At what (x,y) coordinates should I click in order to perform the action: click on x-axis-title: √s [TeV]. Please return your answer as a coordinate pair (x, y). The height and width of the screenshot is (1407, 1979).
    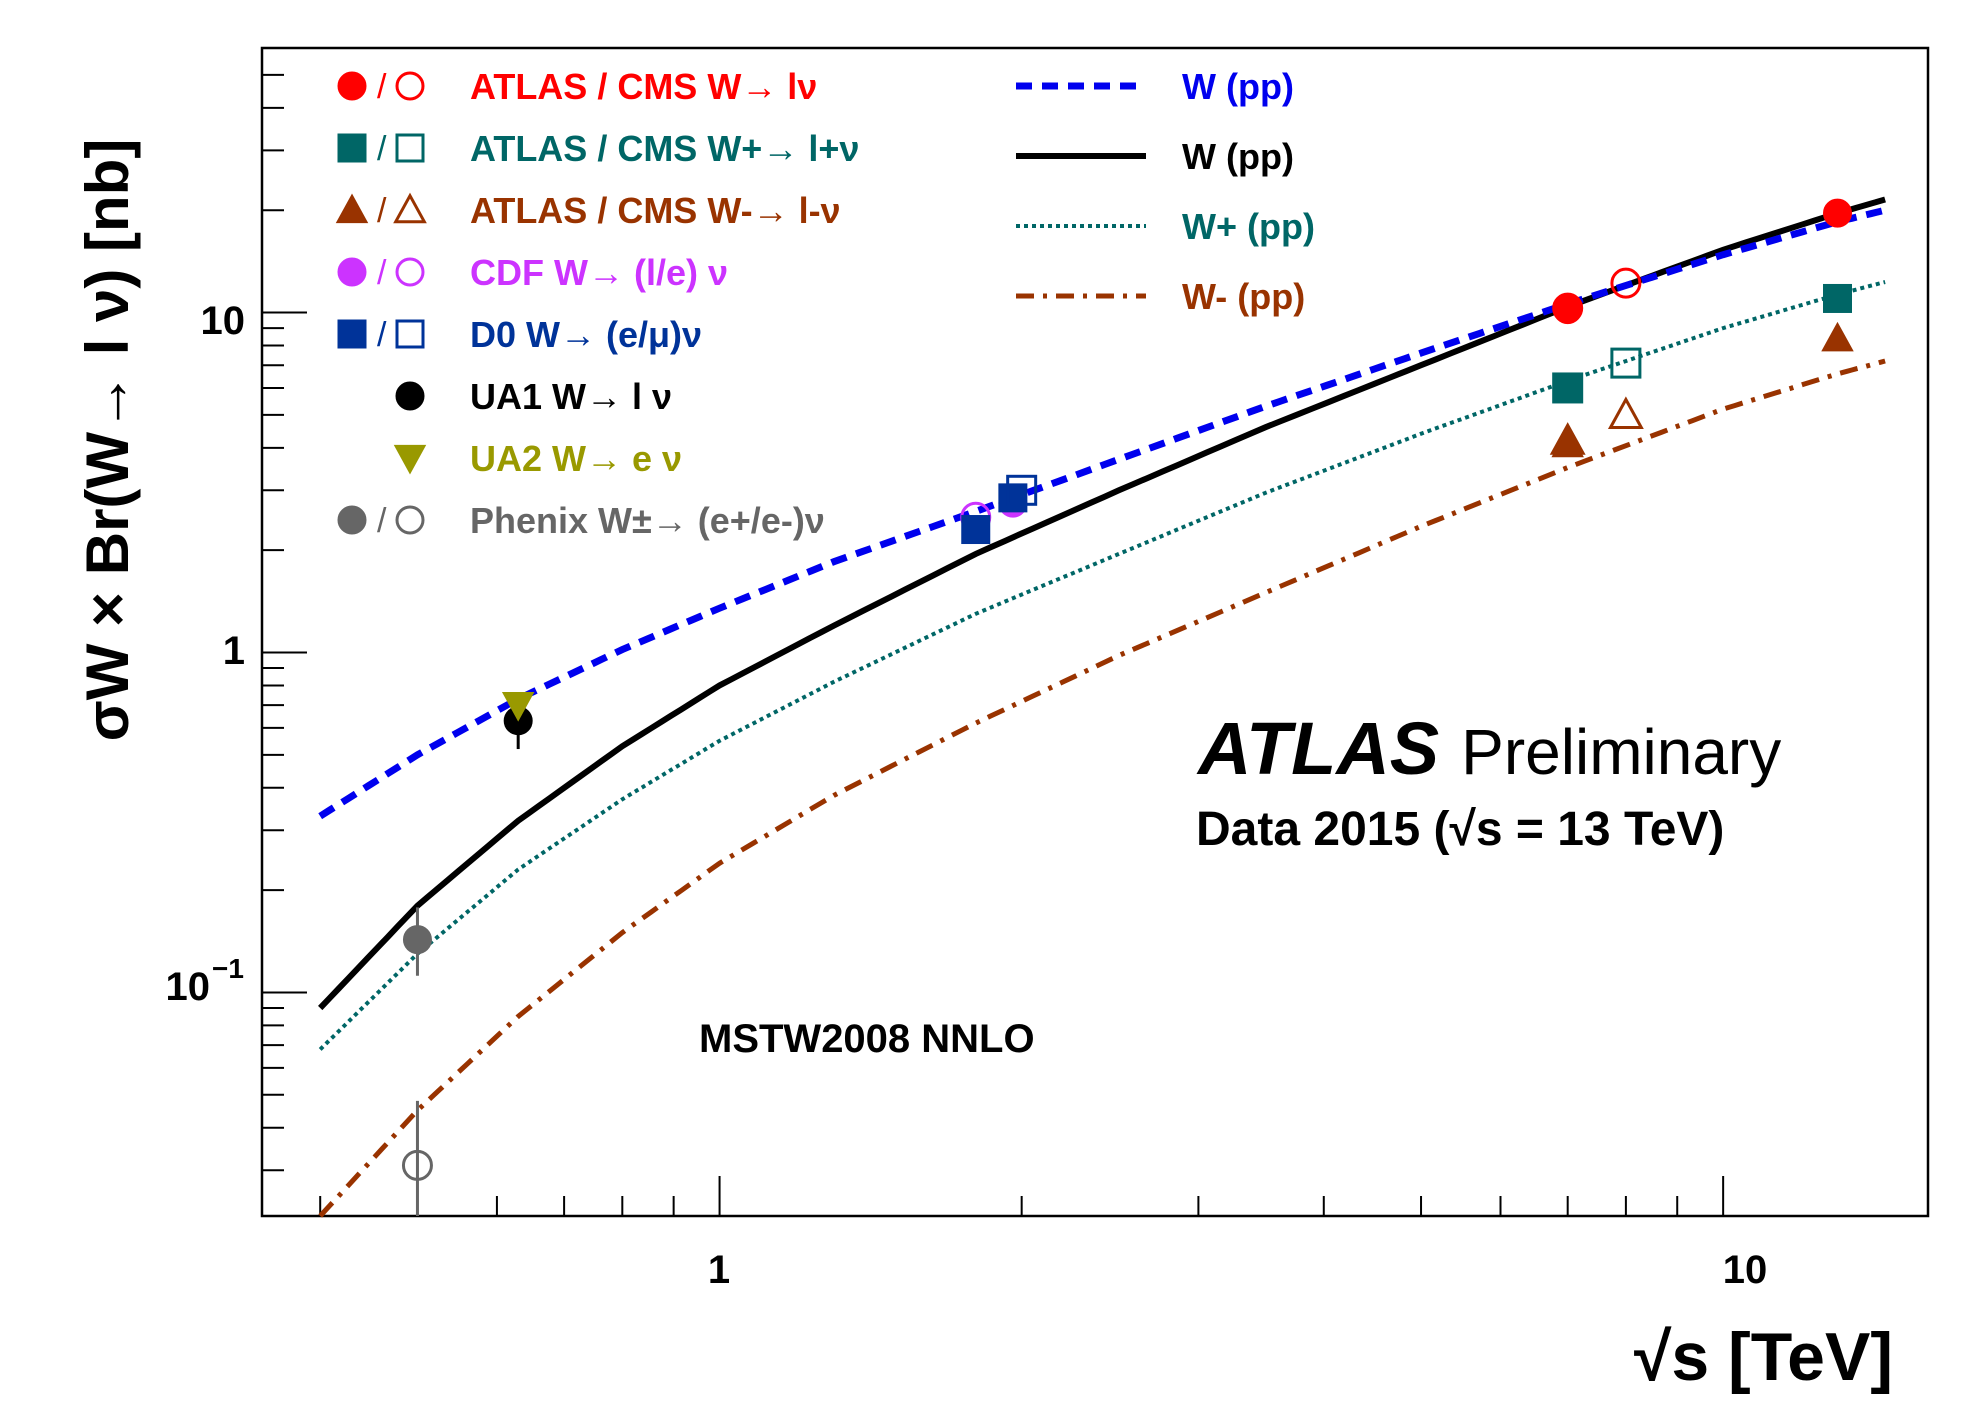
    Looking at the image, I should click on (1763, 1357).